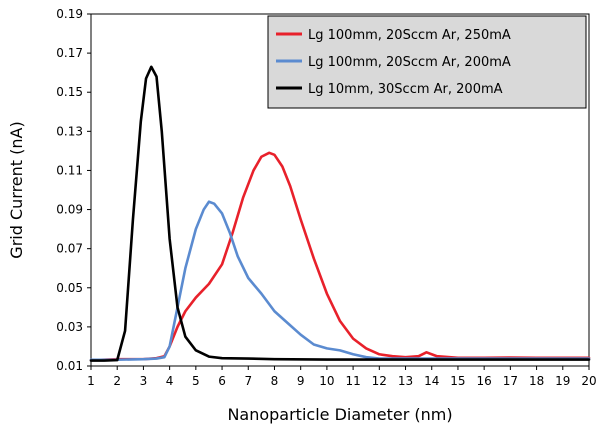 This screenshot has height=434, width=600. I want to click on y-tick-label: 0.09, so click(69, 210).